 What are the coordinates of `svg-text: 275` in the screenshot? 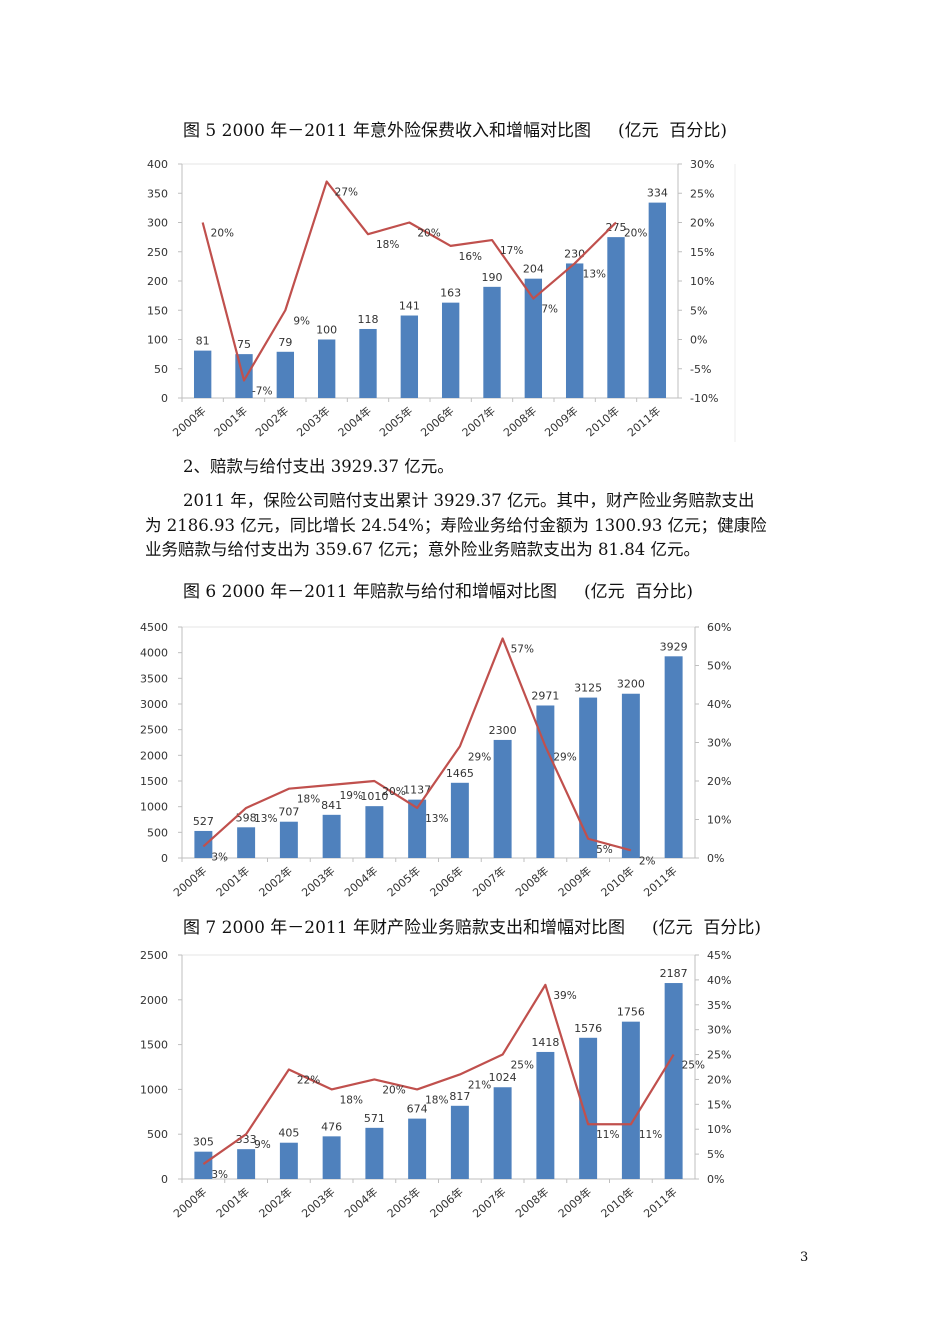 It's located at (616, 227).